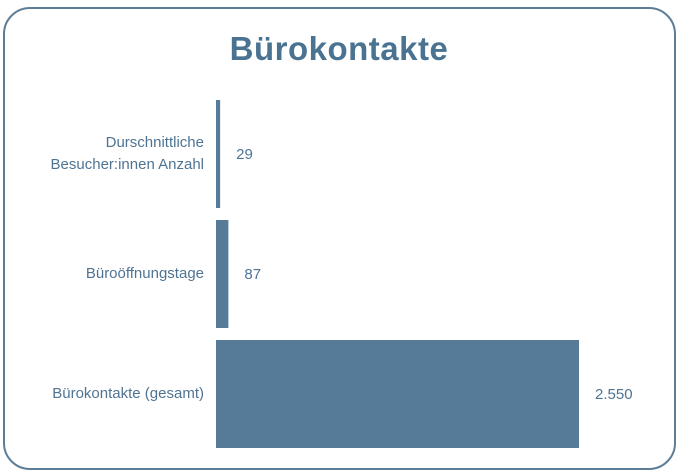  I want to click on category-label: Bürokontakte (gesamt), so click(128, 393).